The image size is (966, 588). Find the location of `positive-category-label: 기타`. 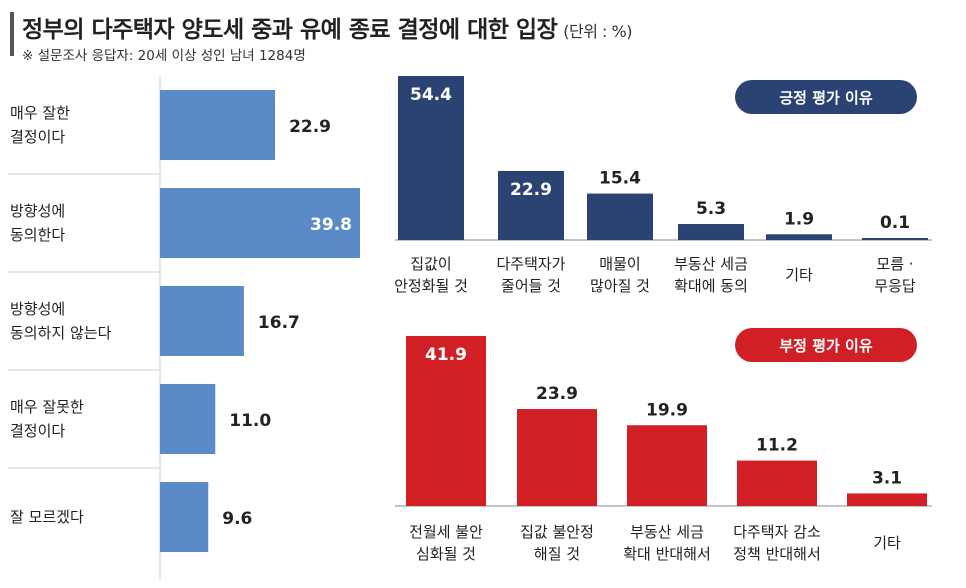

positive-category-label: 기타 is located at coordinates (799, 275).